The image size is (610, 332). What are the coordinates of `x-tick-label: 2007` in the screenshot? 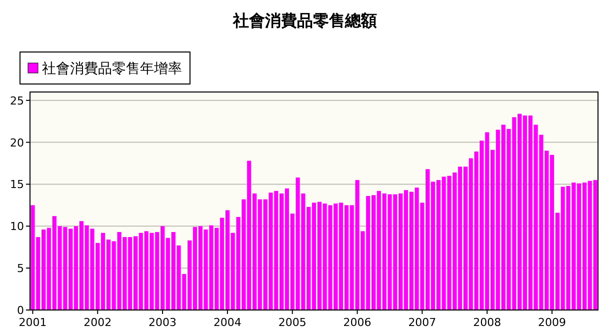 It's located at (422, 322).